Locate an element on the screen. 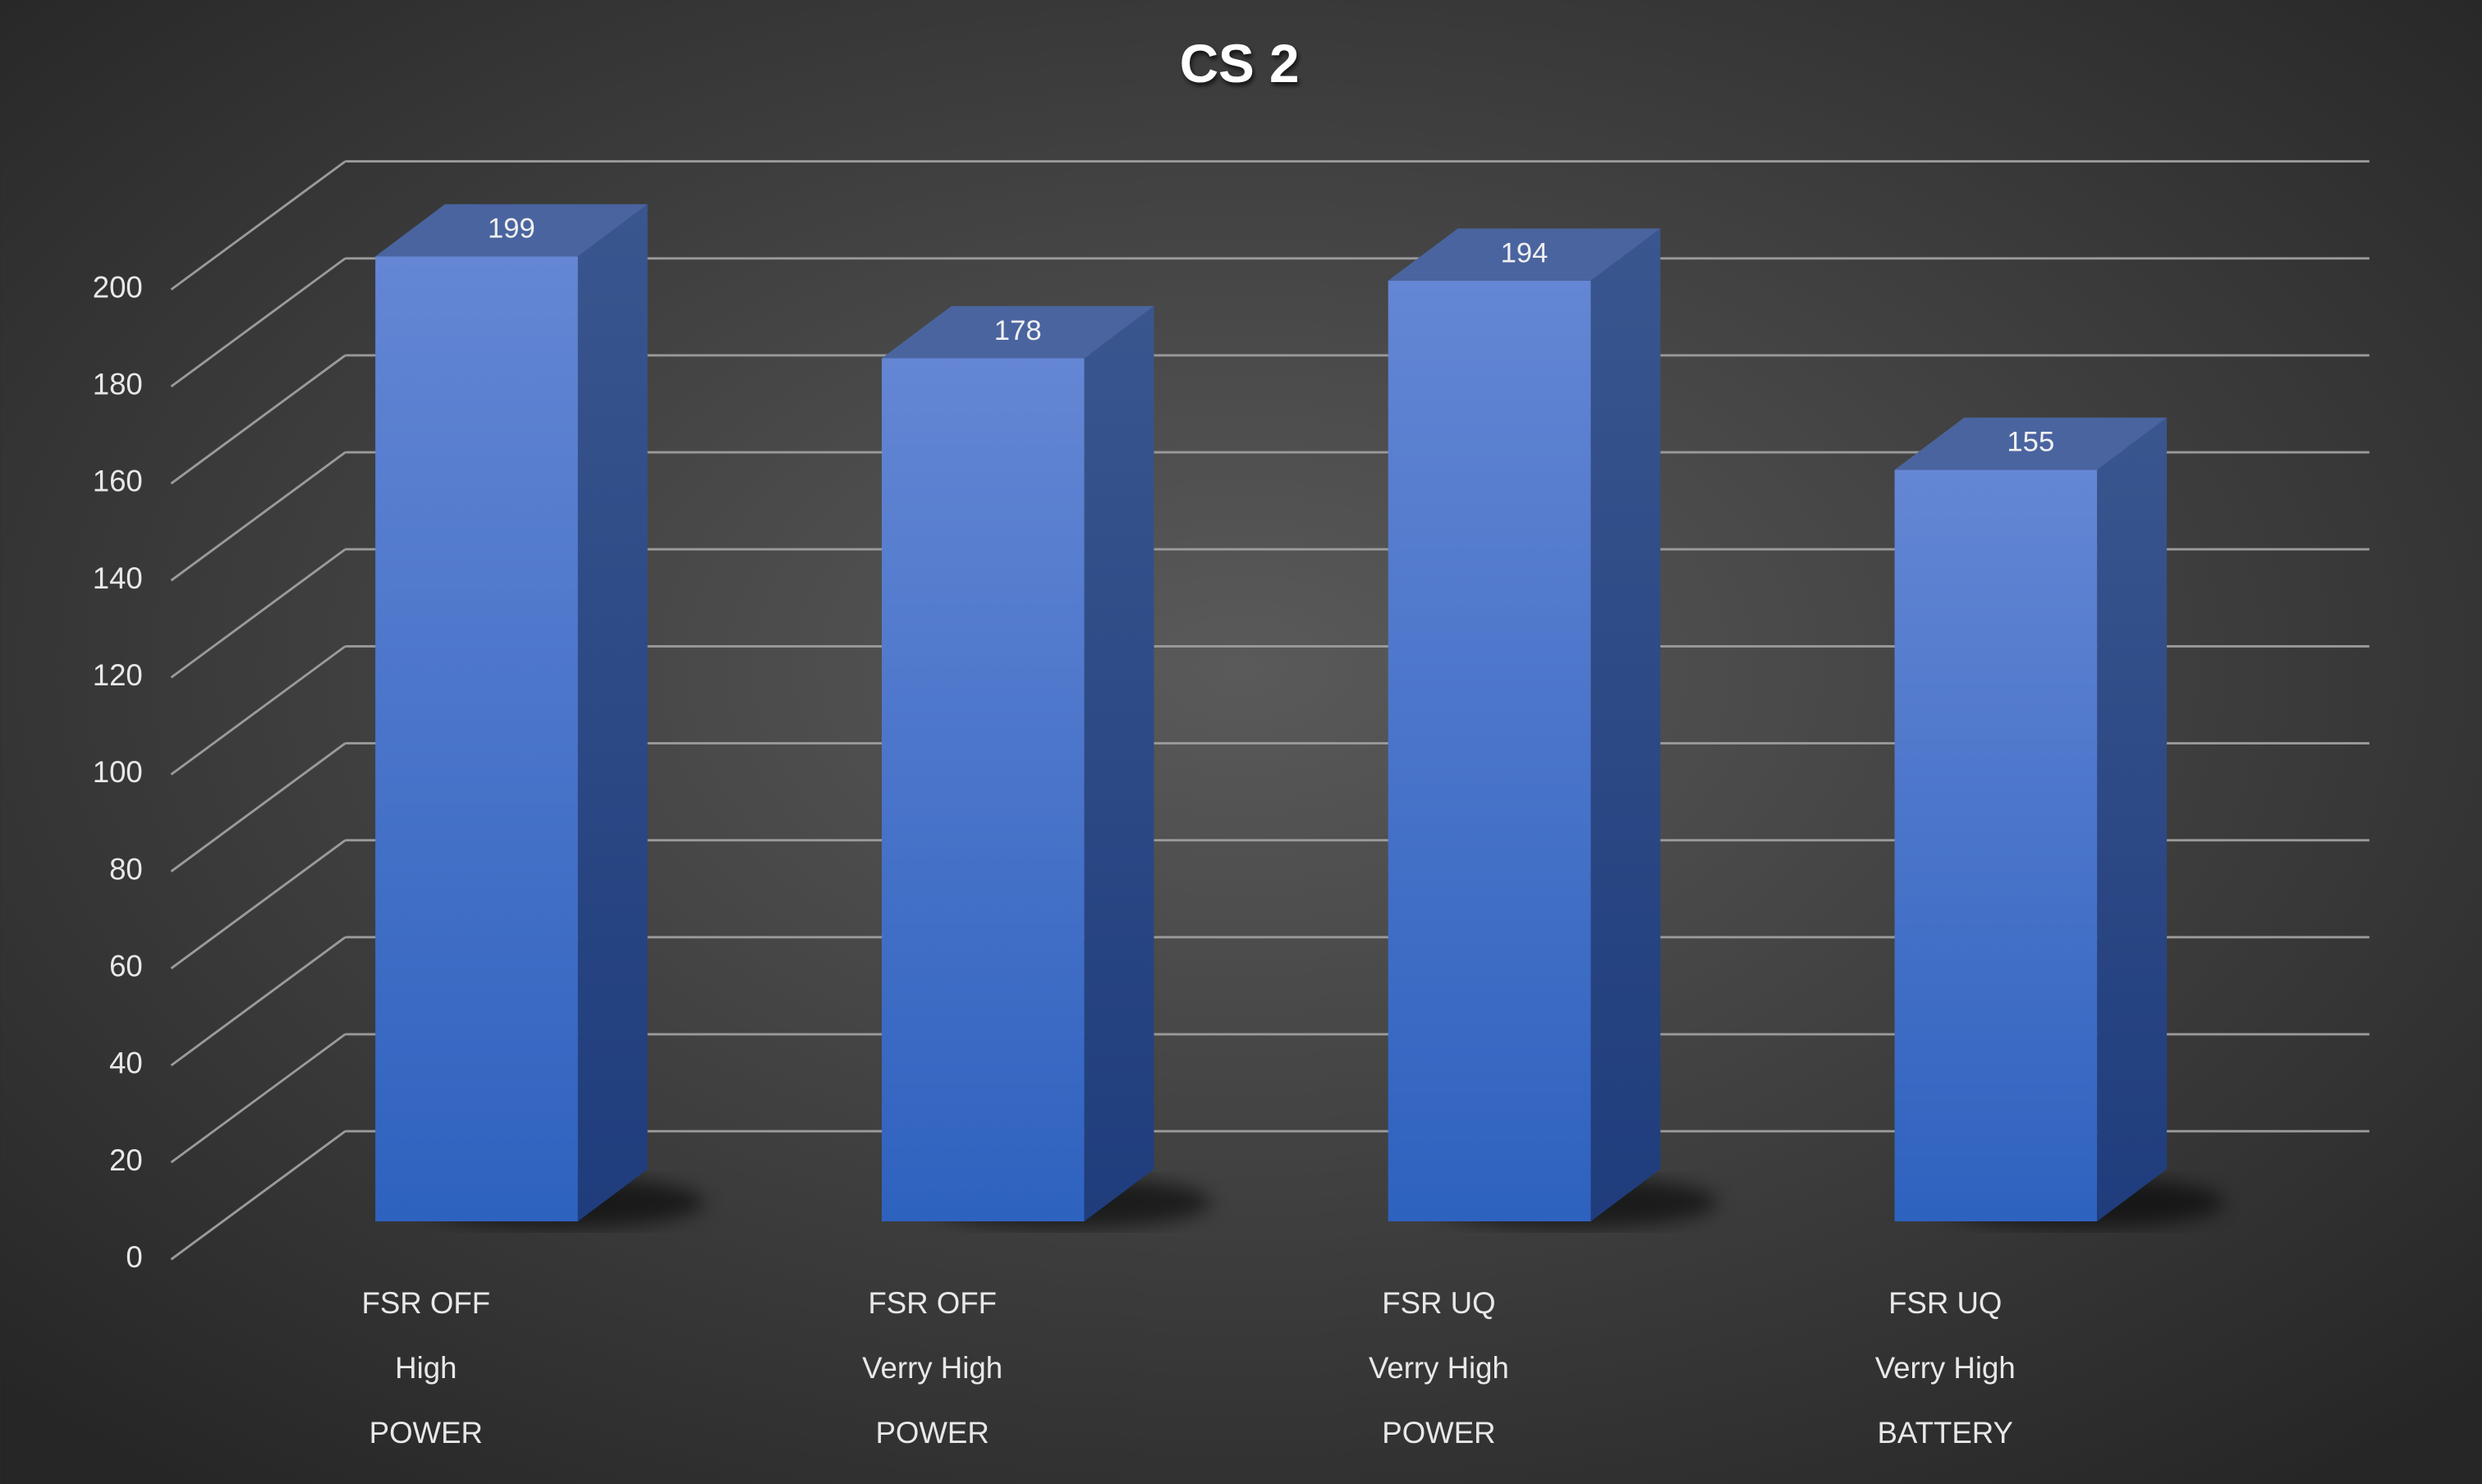 Image resolution: width=2482 pixels, height=1484 pixels. y-tick-label: 80 is located at coordinates (126, 869).